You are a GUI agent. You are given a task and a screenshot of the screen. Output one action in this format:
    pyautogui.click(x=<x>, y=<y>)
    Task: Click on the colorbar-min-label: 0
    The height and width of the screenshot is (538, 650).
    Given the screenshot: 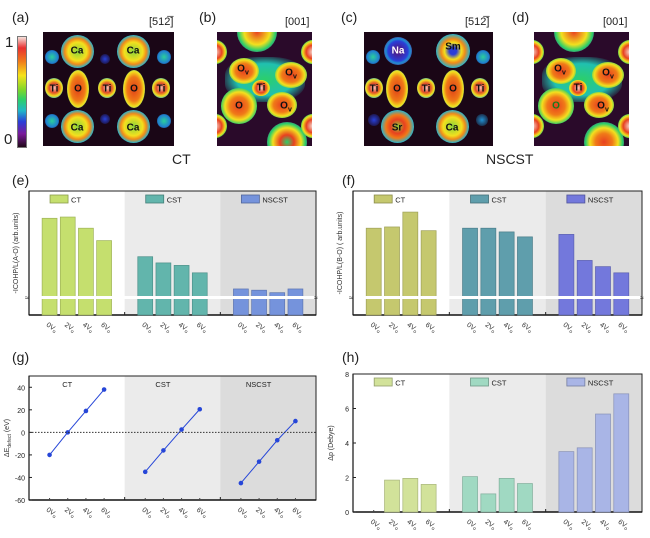 What is the action you would take?
    pyautogui.click(x=8, y=139)
    